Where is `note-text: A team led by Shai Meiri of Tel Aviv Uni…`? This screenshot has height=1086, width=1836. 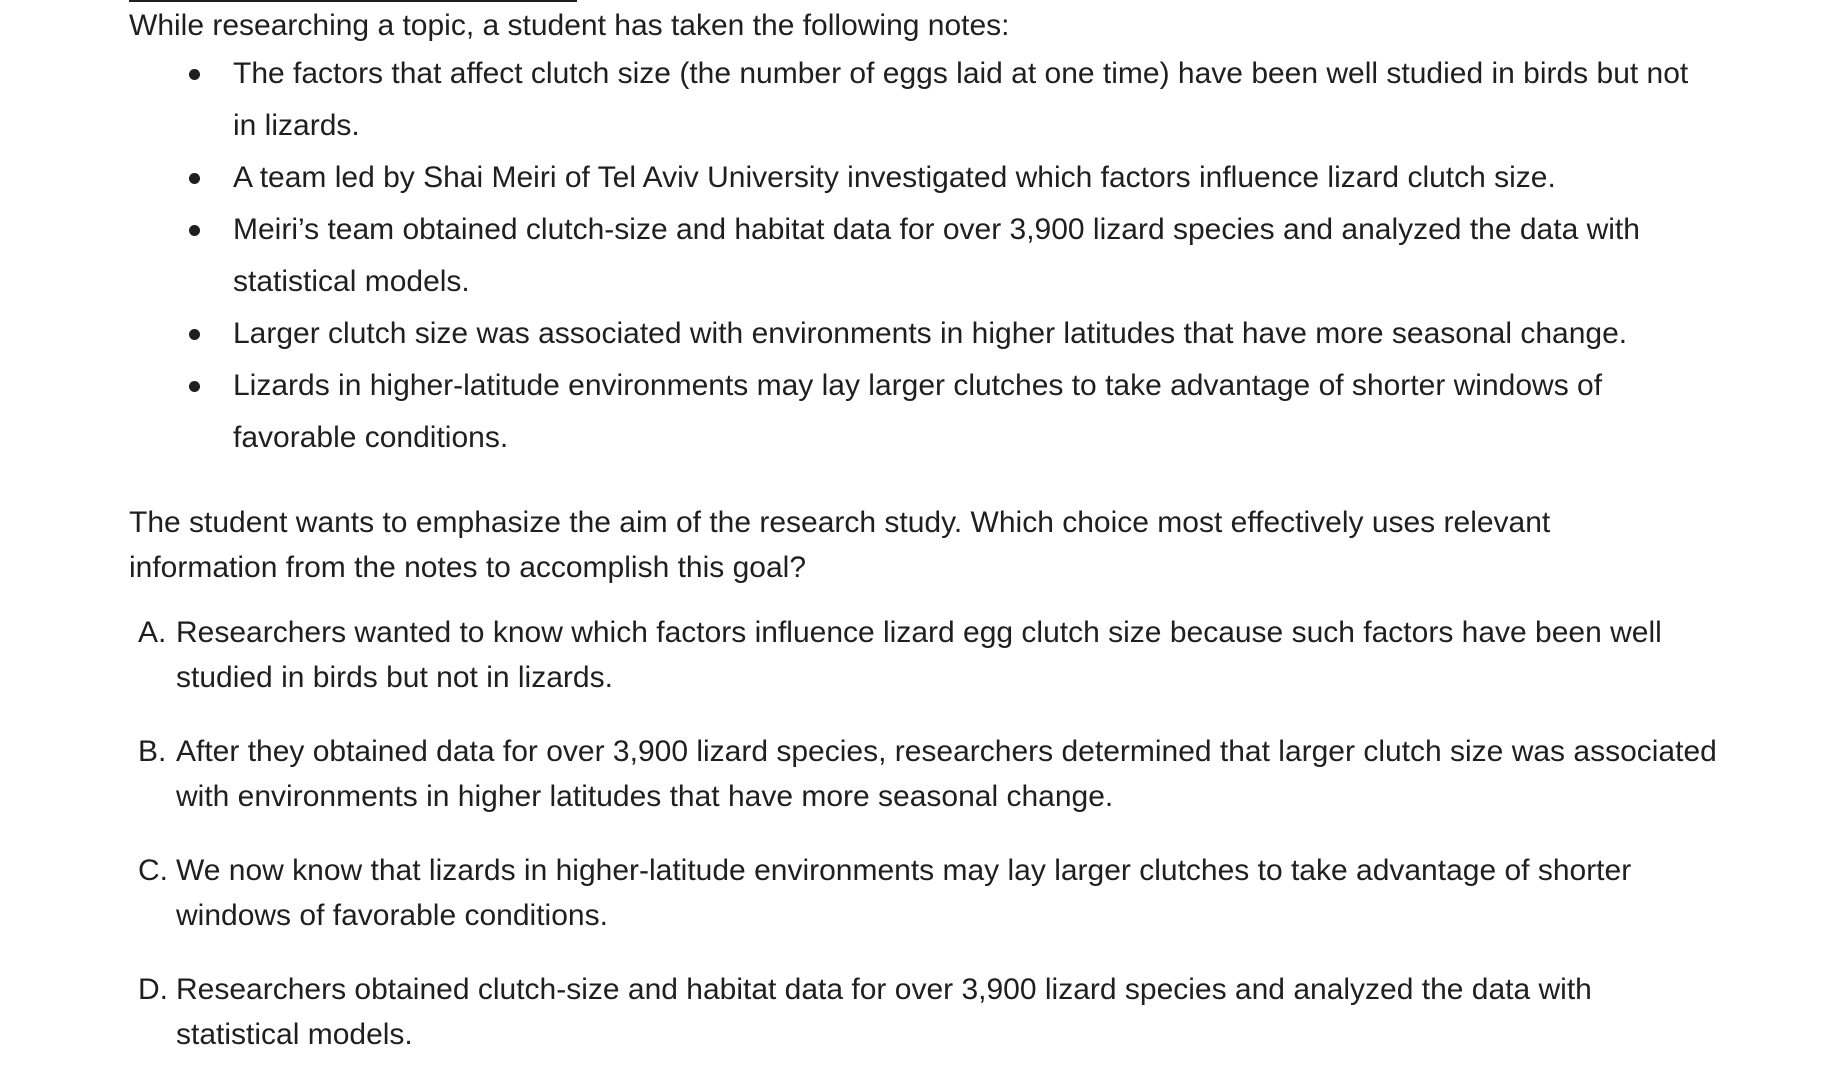 note-text: A team led by Shai Meiri of Tel Aviv Uni… is located at coordinates (894, 177).